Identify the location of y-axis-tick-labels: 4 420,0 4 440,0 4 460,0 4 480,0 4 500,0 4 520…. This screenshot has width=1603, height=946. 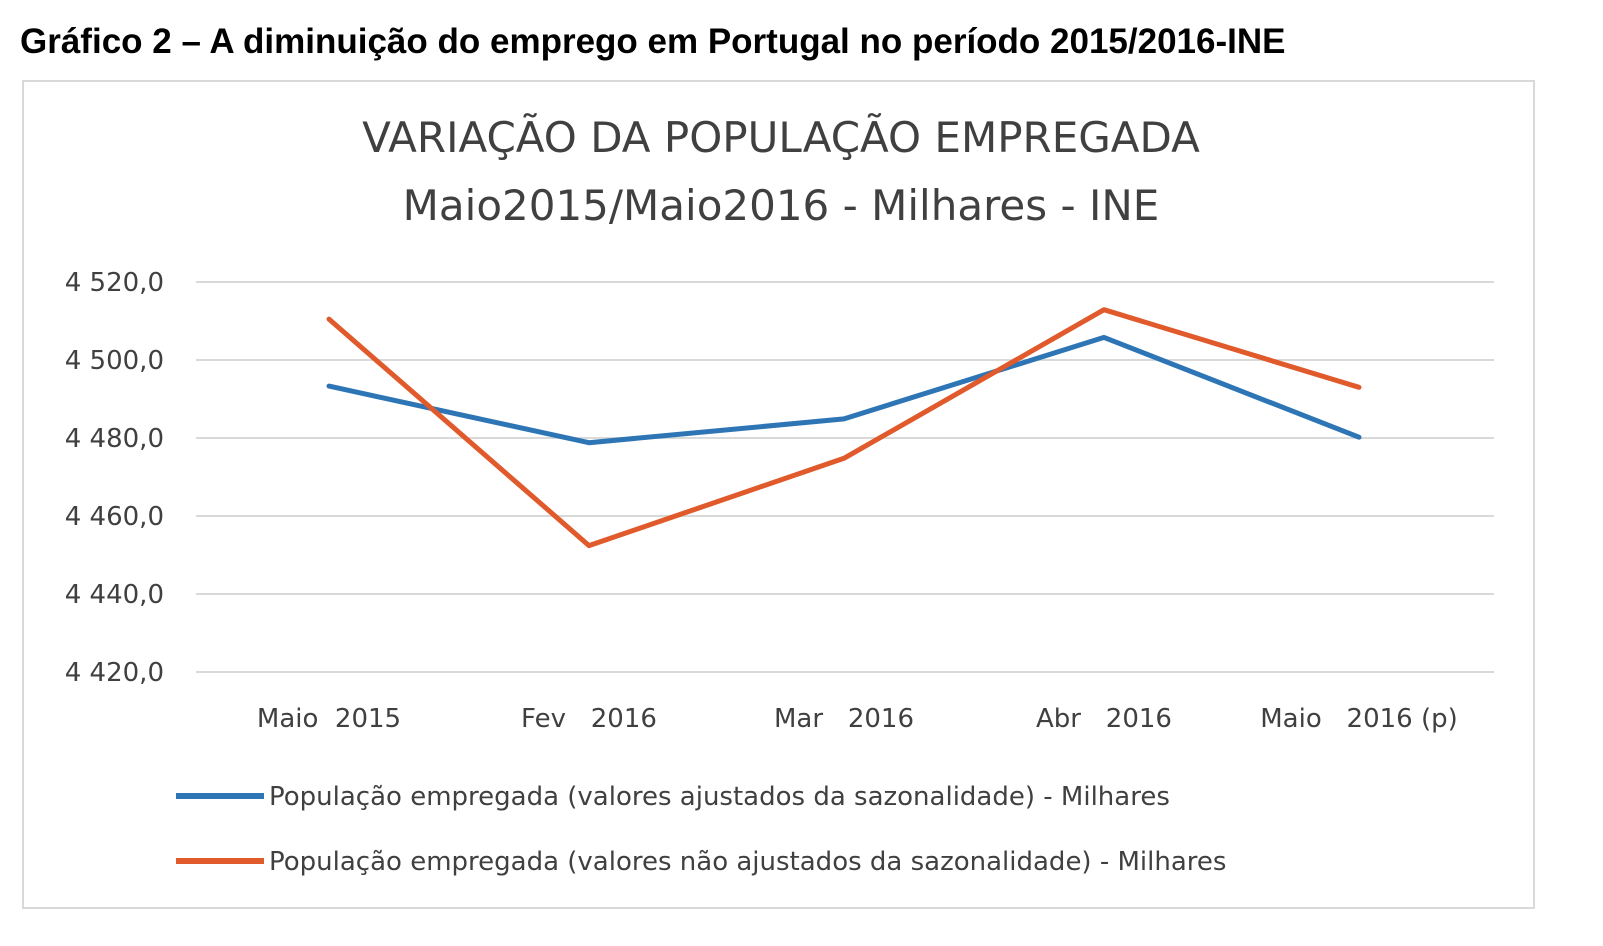
(114, 478).